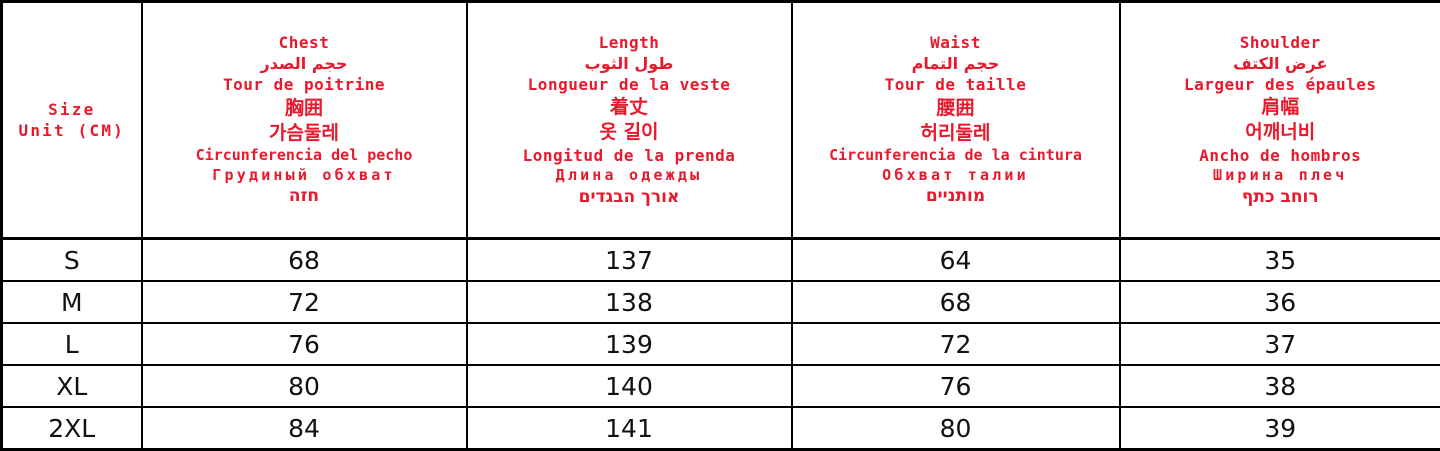 This screenshot has height=451, width=1440. What do you see at coordinates (629, 107) in the screenshot?
I see `header-label-length-cjk-3: 着丈` at bounding box center [629, 107].